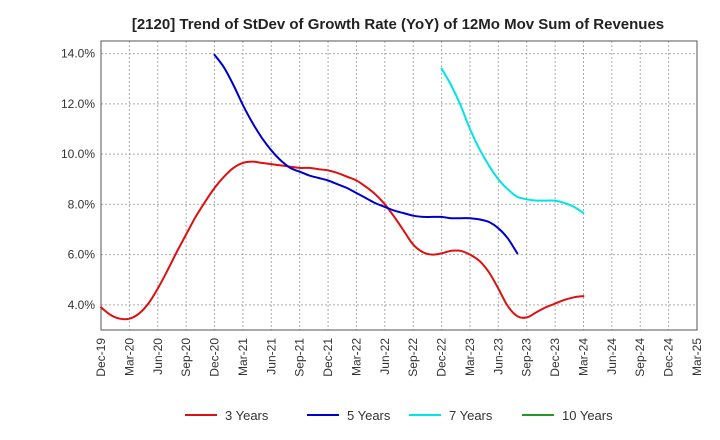  I want to click on x-tick-label: Jun-22, so click(385, 356).